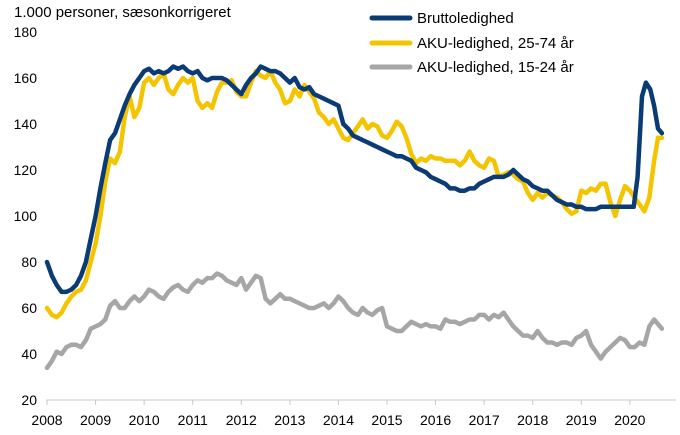 The image size is (680, 435). Describe the element at coordinates (495, 43) in the screenshot. I see `legend-label-aku-25-74: AKU-ledighed, 25-74 år` at that location.